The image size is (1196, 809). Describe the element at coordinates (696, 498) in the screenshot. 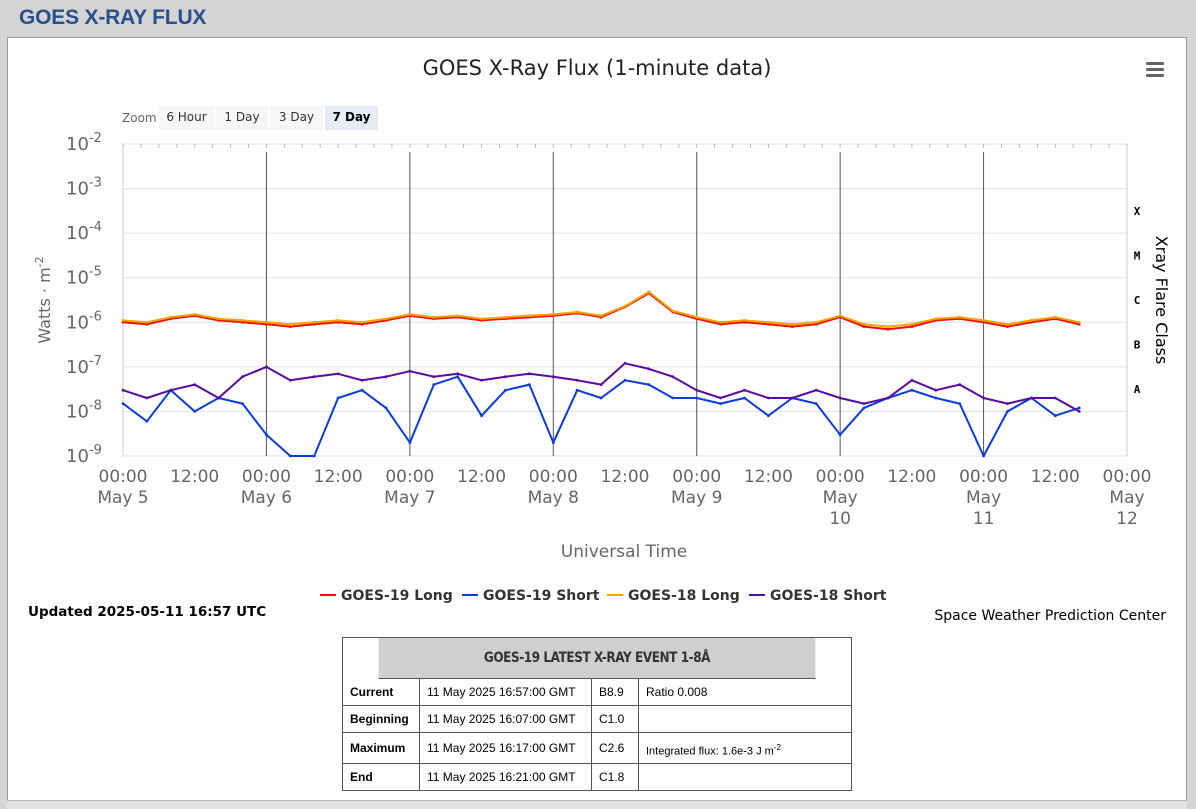

I see `x-tick-date: May 9` at that location.